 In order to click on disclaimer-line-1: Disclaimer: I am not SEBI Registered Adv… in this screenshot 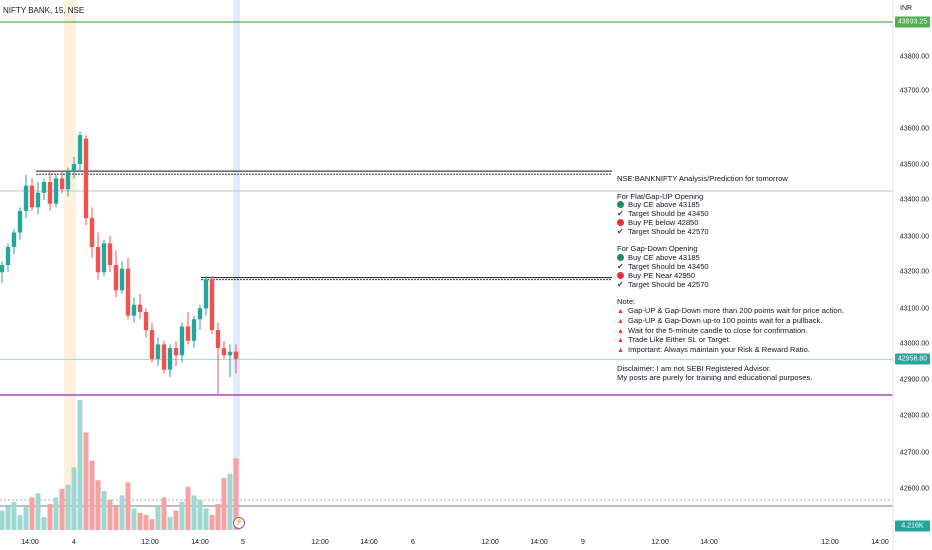, I will do `click(694, 368)`.